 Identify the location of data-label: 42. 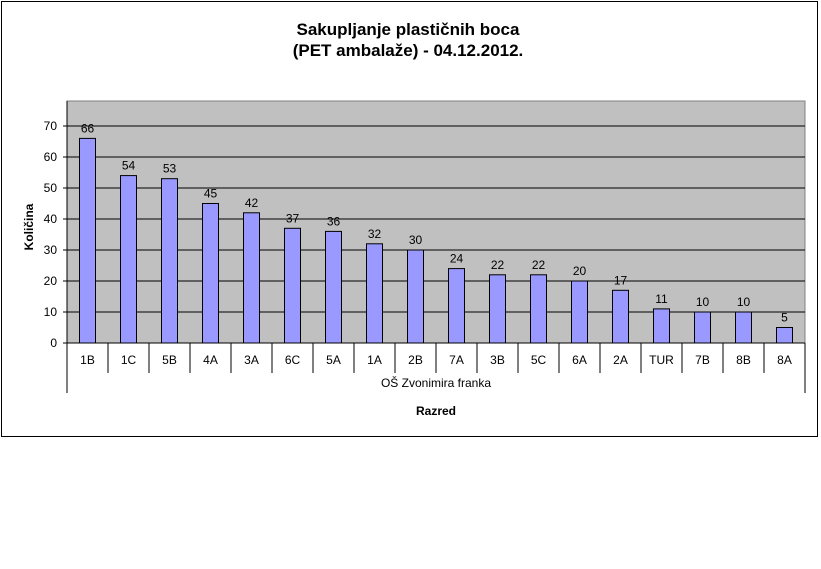
(252, 203).